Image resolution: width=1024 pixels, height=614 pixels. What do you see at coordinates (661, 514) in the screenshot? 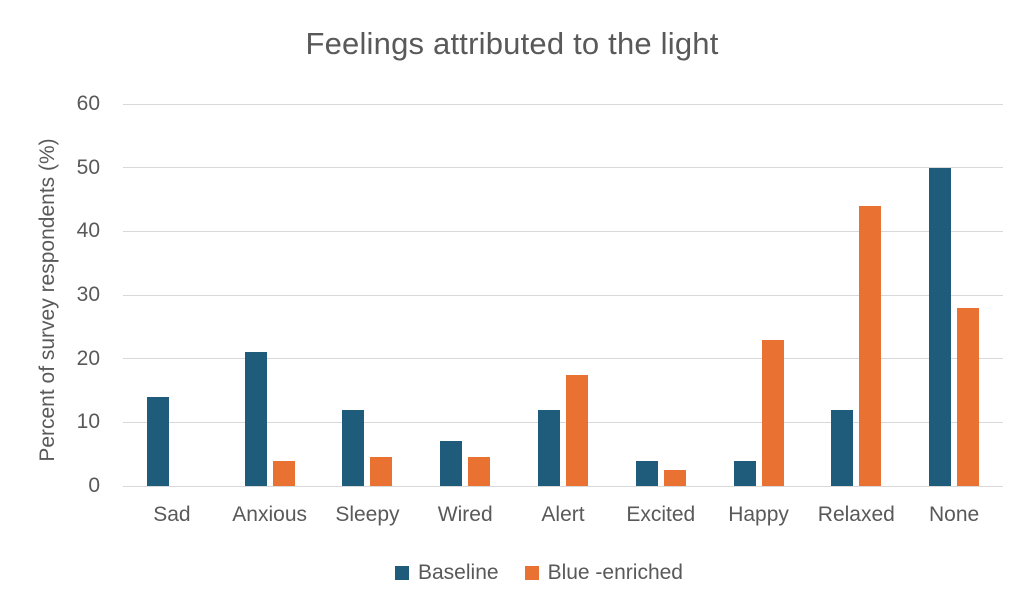
I see `x-axis-label-excited: Excited` at bounding box center [661, 514].